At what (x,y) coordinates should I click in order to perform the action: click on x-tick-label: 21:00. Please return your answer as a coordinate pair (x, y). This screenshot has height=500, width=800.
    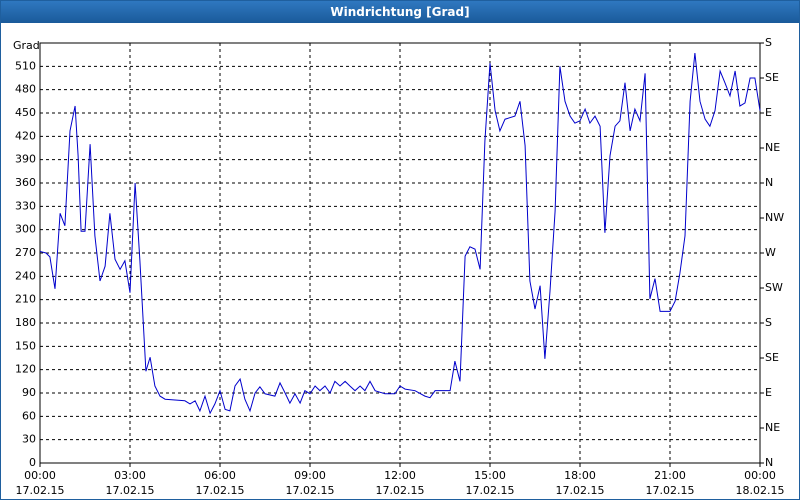
    Looking at the image, I should click on (670, 475).